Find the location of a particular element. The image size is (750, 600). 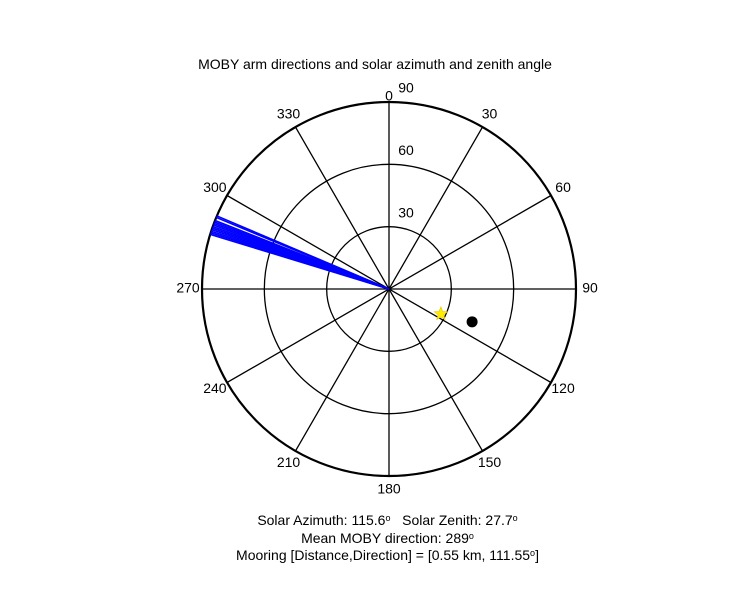

radial-tick-label: 60 is located at coordinates (406, 150).